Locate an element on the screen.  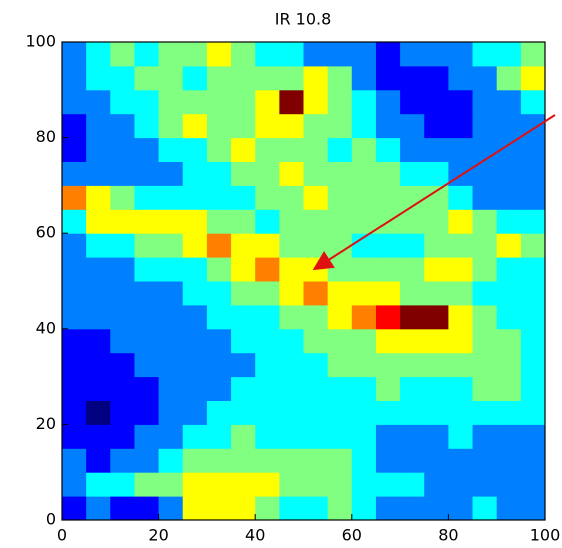
y-tick-label: 40 is located at coordinates (46, 327).